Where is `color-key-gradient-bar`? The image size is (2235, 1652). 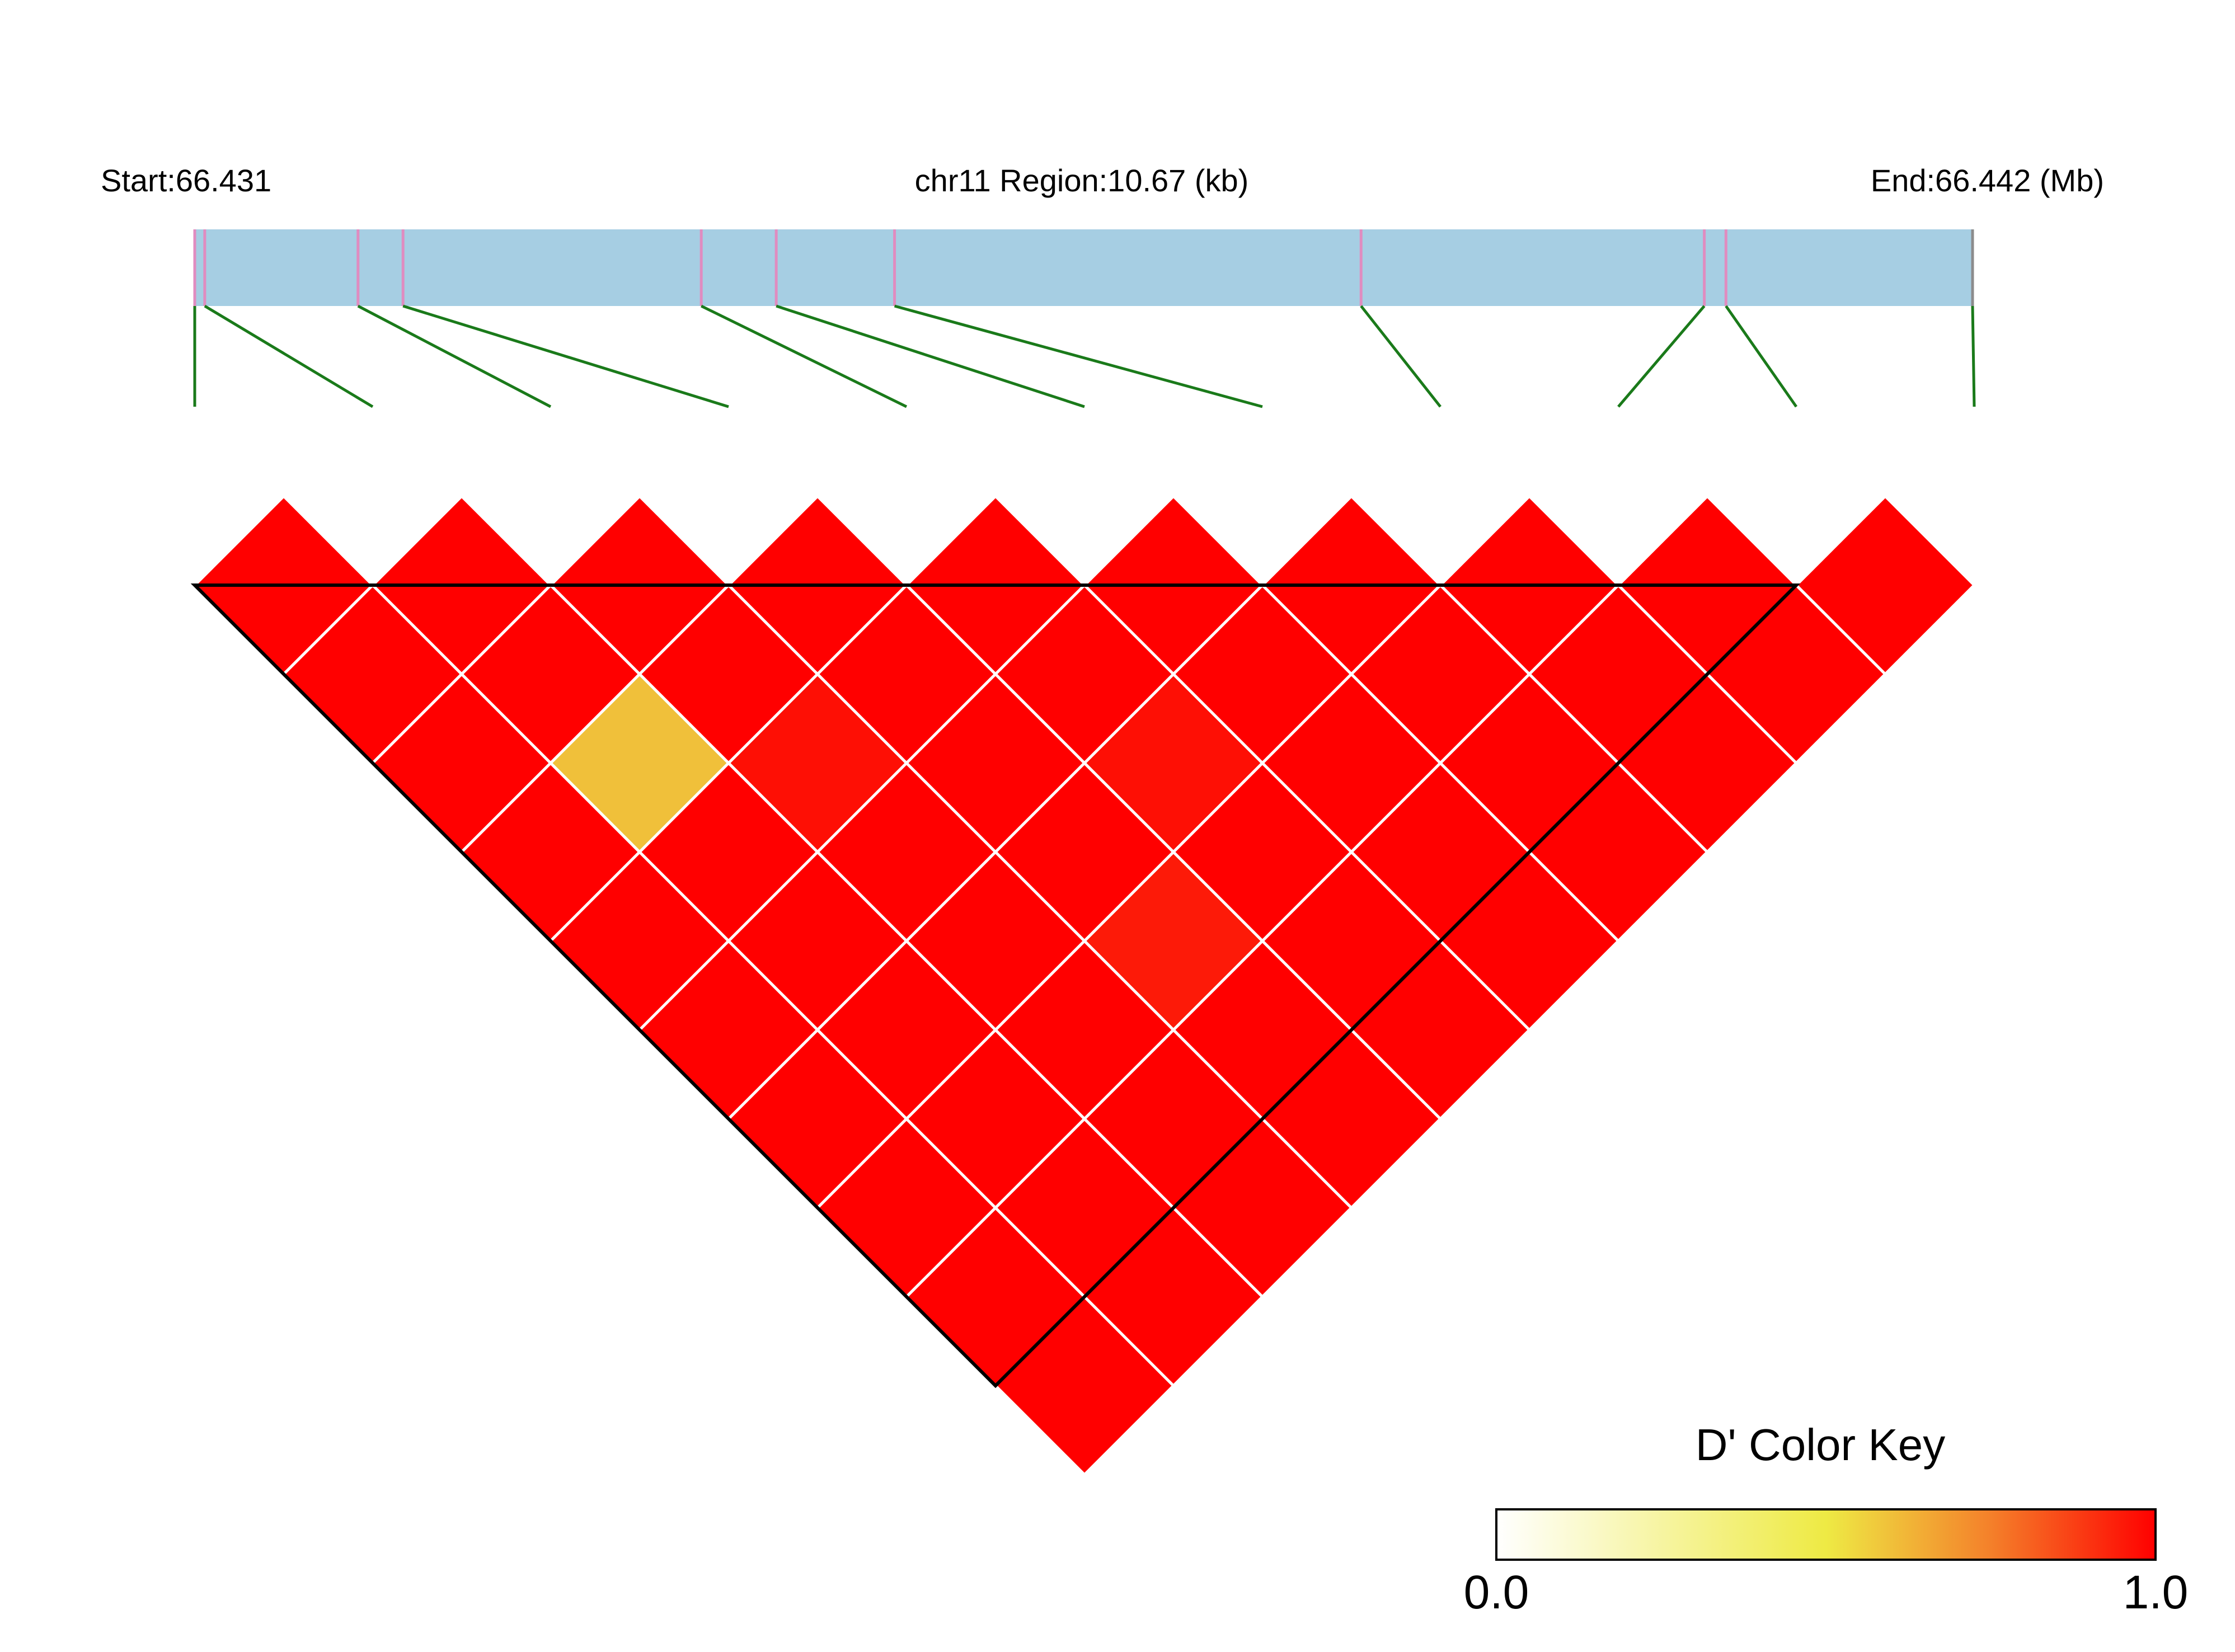
color-key-gradient-bar is located at coordinates (1826, 1535).